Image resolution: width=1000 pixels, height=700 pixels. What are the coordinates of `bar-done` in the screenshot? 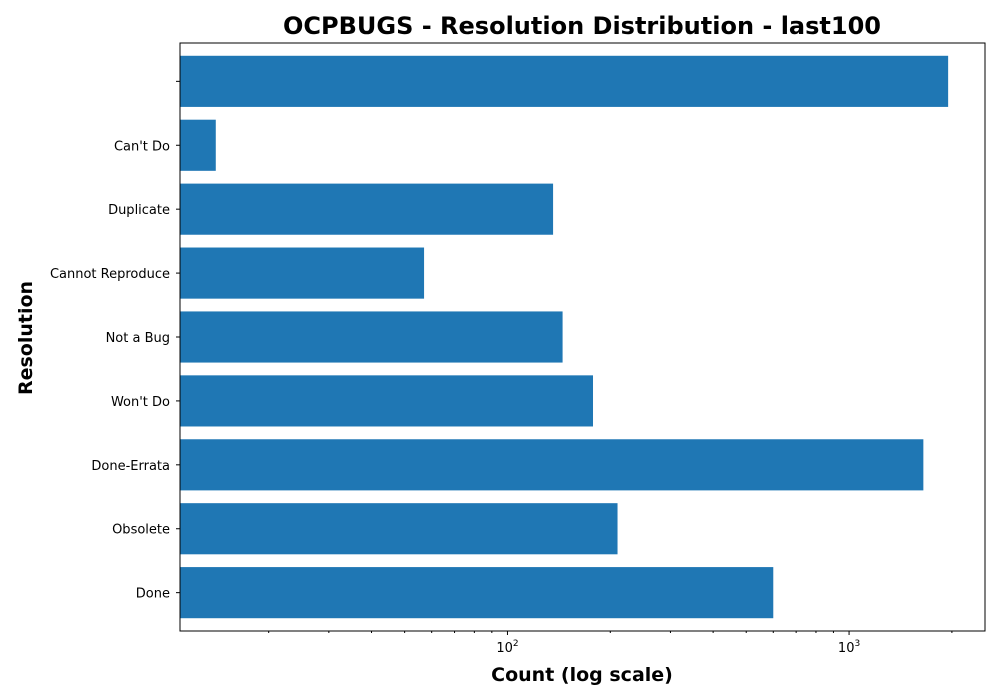 It's located at (477, 593).